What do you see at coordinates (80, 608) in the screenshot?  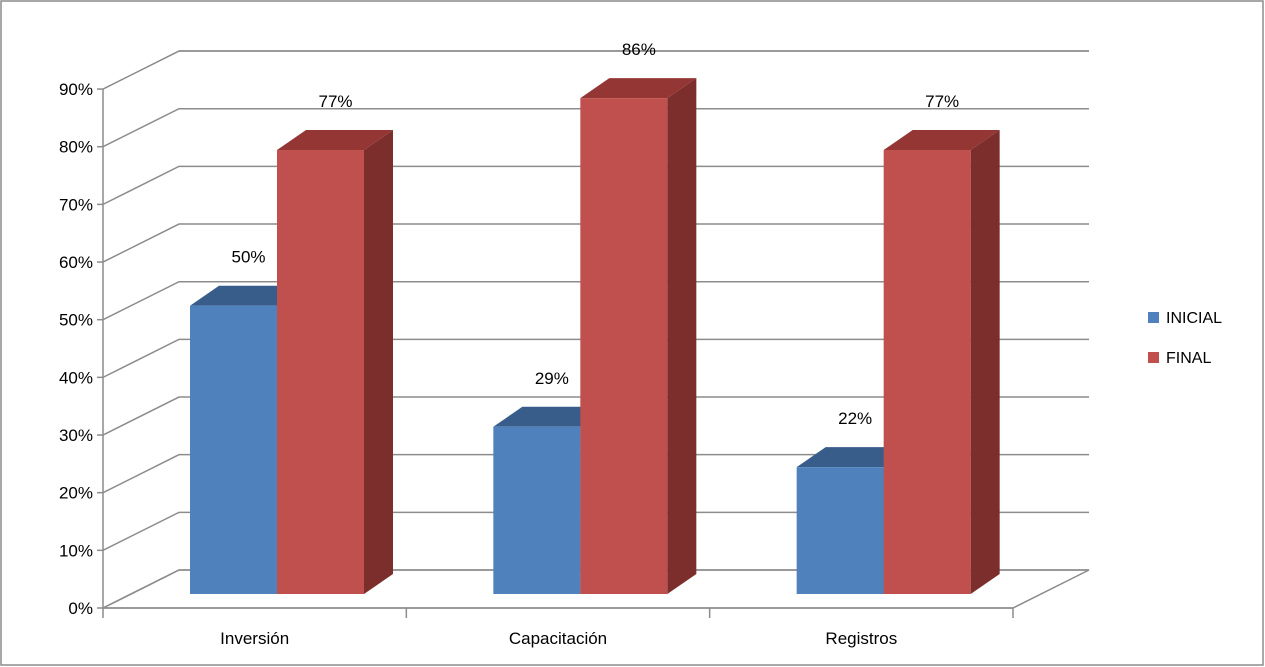 I see `y-tick-label: 0%` at bounding box center [80, 608].